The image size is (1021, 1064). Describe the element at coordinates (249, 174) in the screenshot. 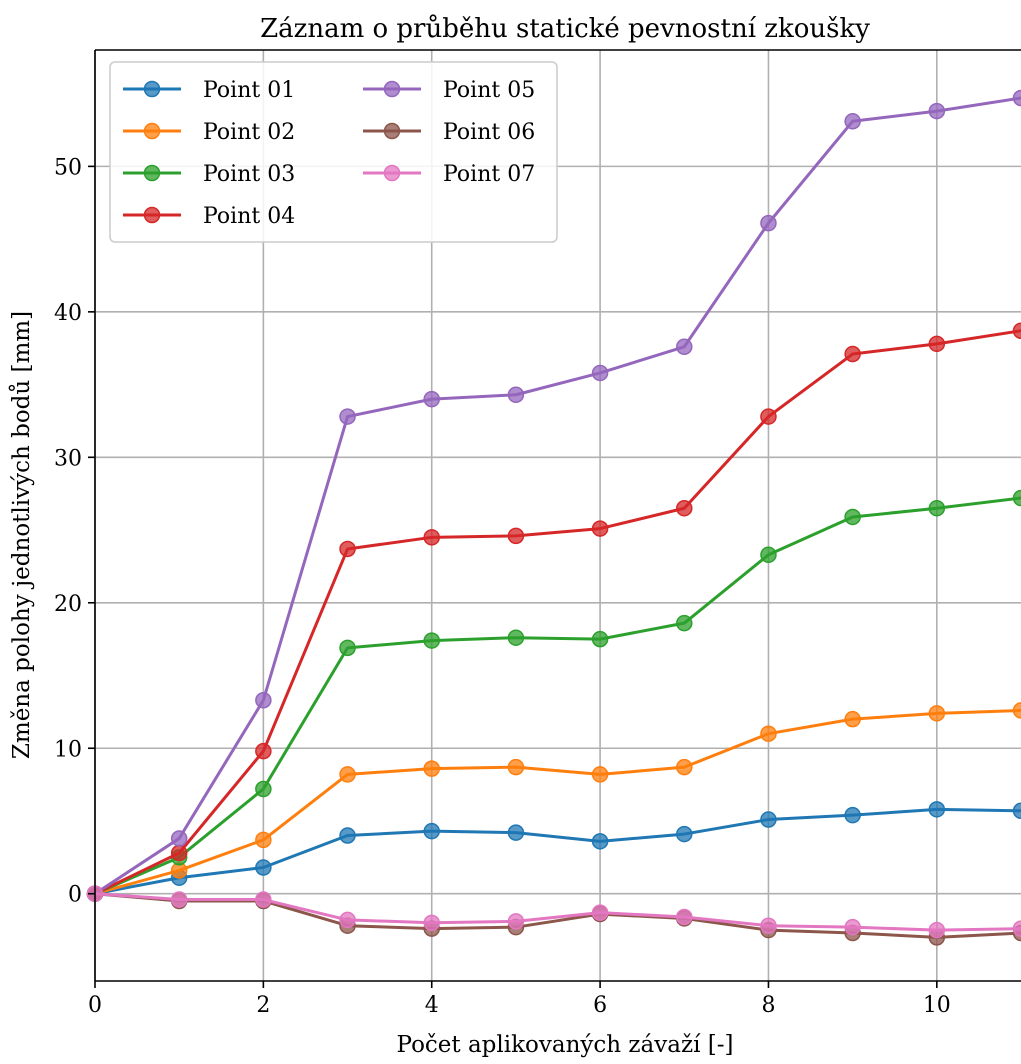

I see `legend-label: Point 03` at that location.